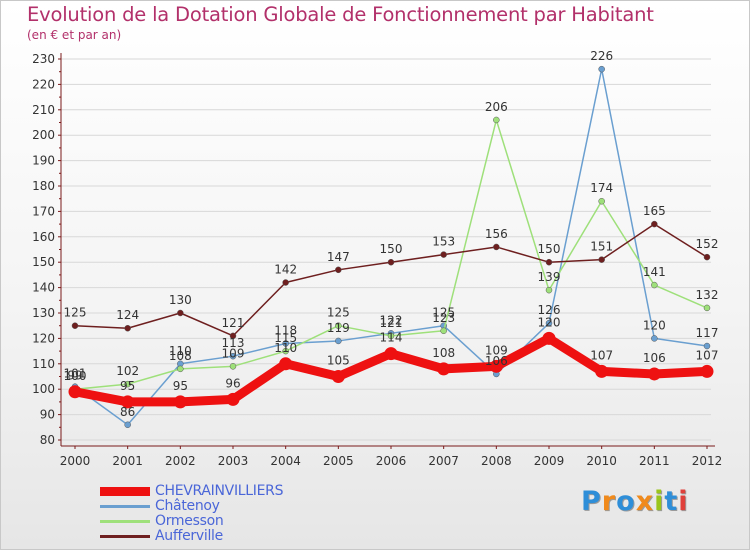  What do you see at coordinates (127, 412) in the screenshot?
I see `data-label: 86` at bounding box center [127, 412].